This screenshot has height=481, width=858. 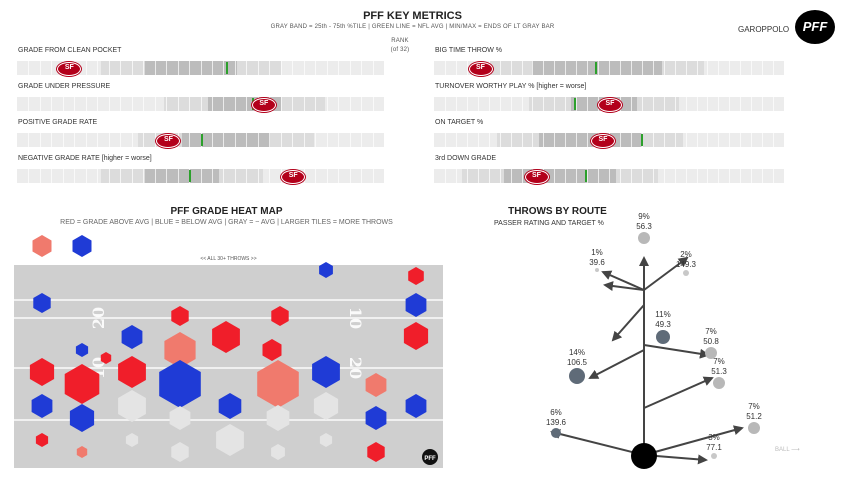 I want to click on route-target-pct: 3%, so click(x=714, y=437).